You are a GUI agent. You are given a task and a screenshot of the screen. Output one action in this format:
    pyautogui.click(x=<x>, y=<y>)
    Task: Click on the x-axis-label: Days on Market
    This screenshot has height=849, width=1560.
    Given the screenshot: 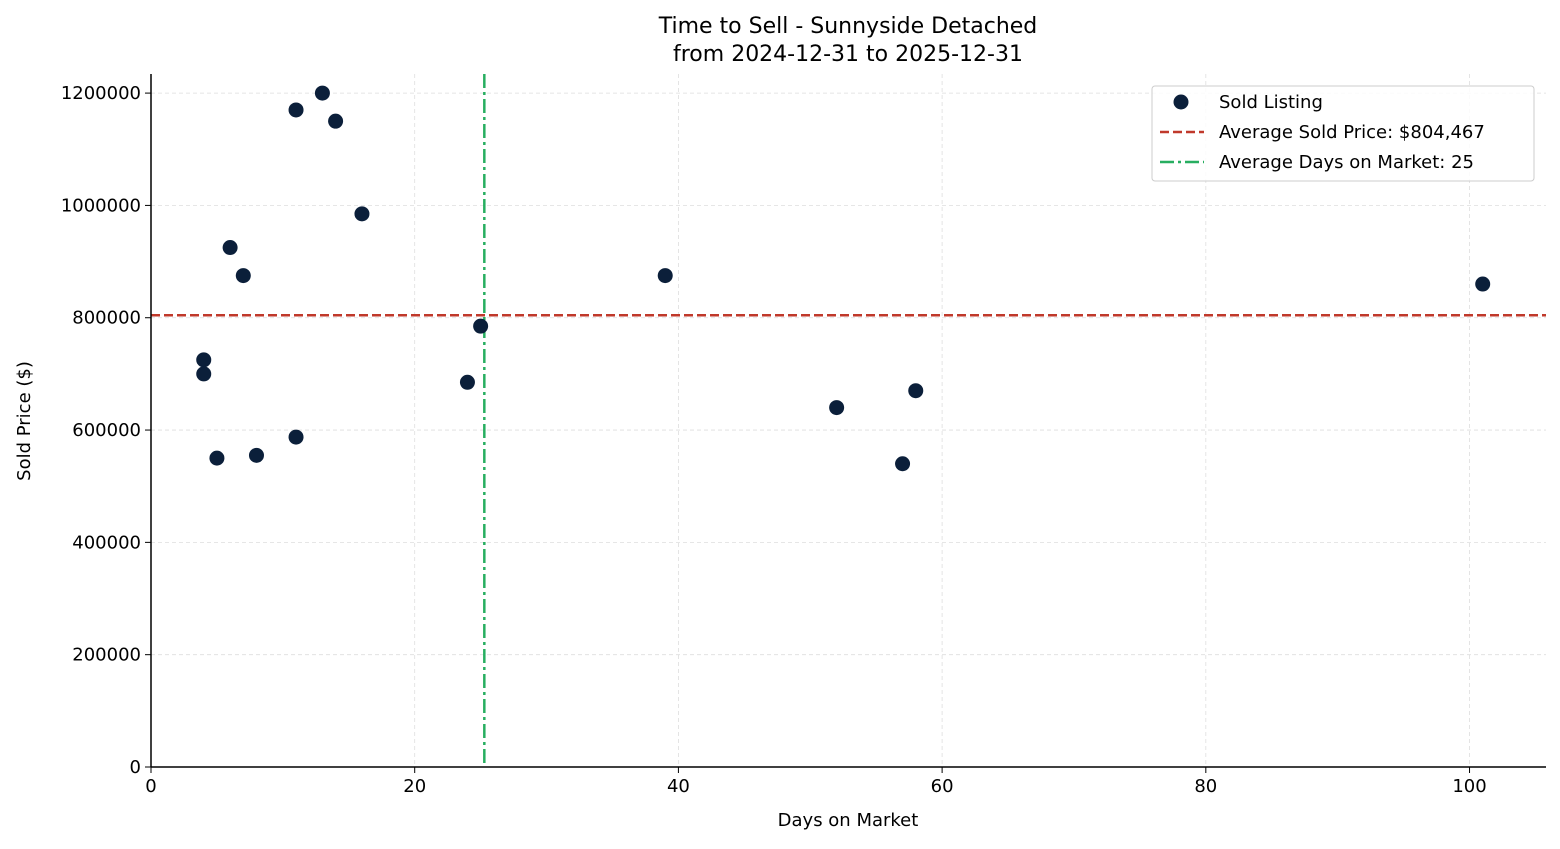 What is the action you would take?
    pyautogui.click(x=848, y=820)
    